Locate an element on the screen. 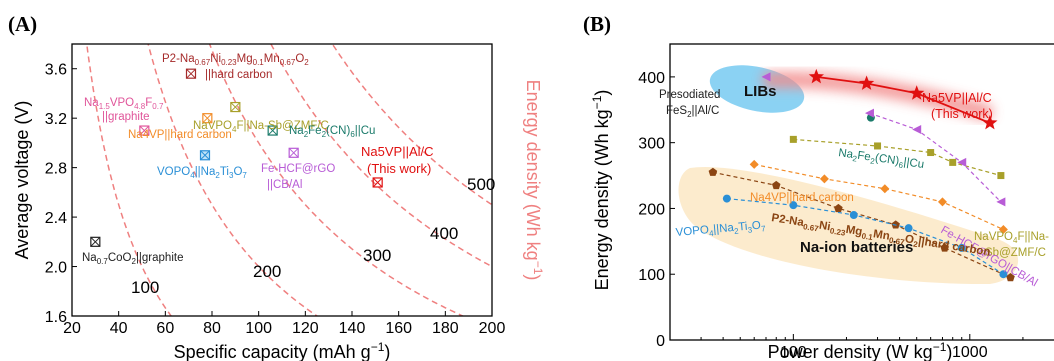  label-na4vp-hard-carbon: Na4VP||hard carbon is located at coordinates (180, 135).